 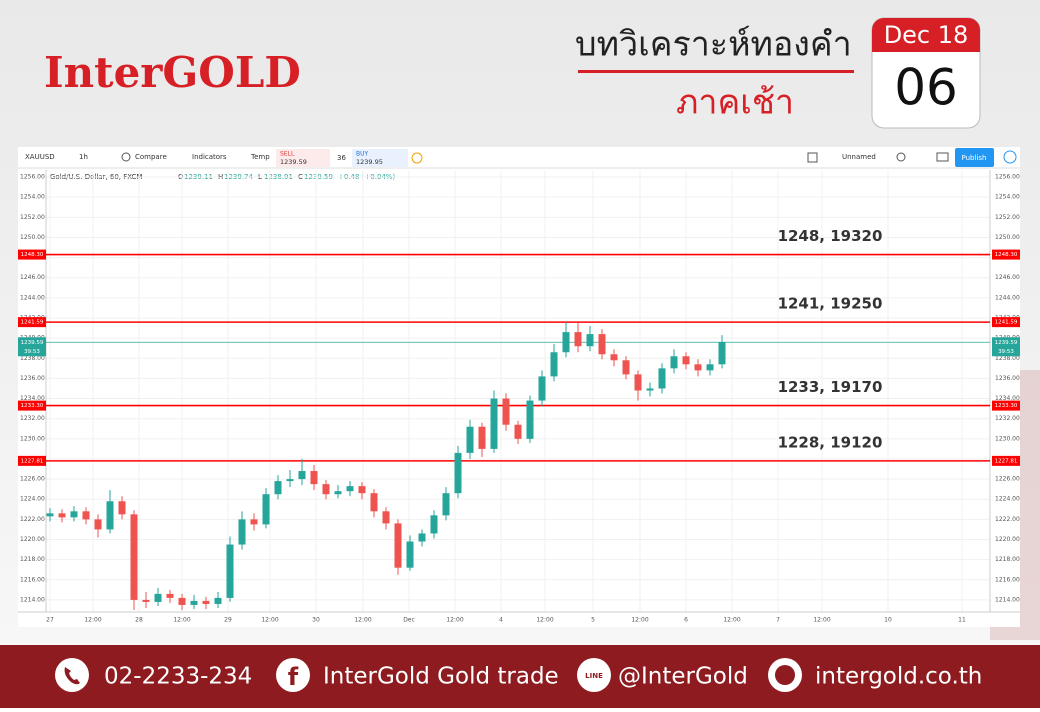 I want to click on buy-label: BUY, so click(x=362, y=154).